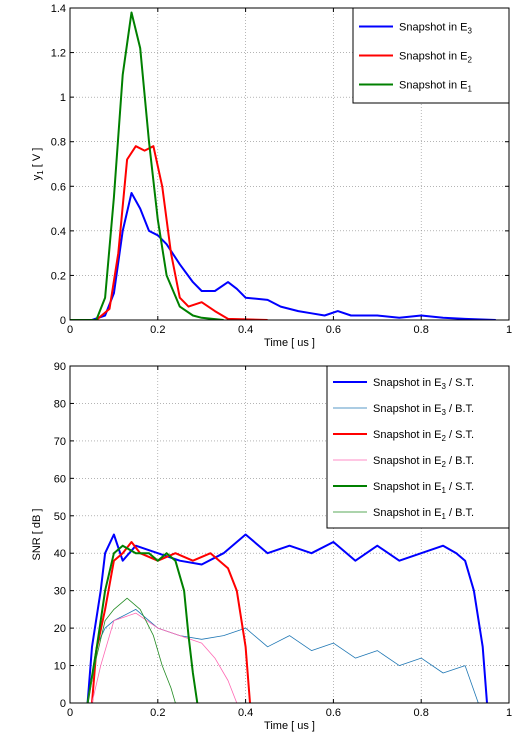 The image size is (527, 741). Describe the element at coordinates (63, 98) in the screenshot. I see `y-tick-label: 1` at that location.